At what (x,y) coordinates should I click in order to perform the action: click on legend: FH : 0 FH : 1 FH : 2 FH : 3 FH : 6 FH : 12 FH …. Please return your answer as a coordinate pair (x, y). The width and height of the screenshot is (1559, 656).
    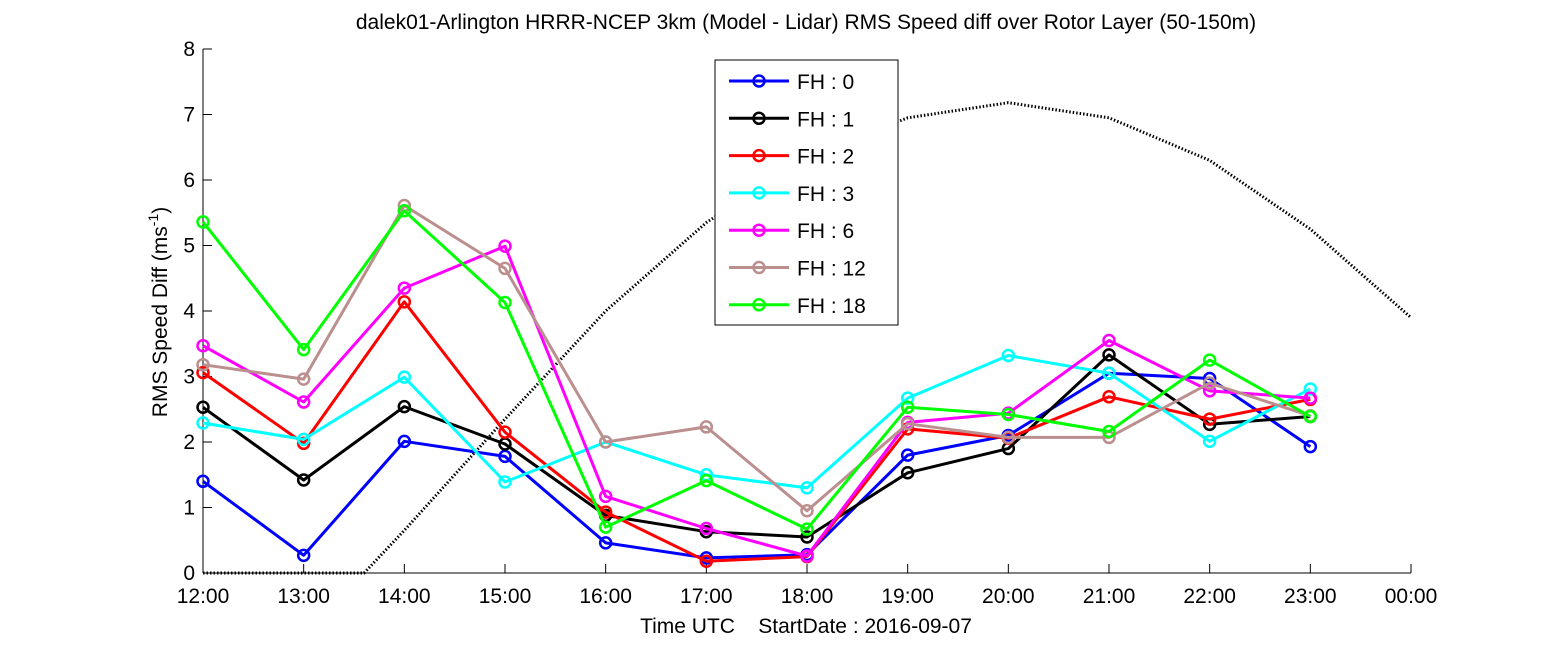
    Looking at the image, I should click on (806, 192).